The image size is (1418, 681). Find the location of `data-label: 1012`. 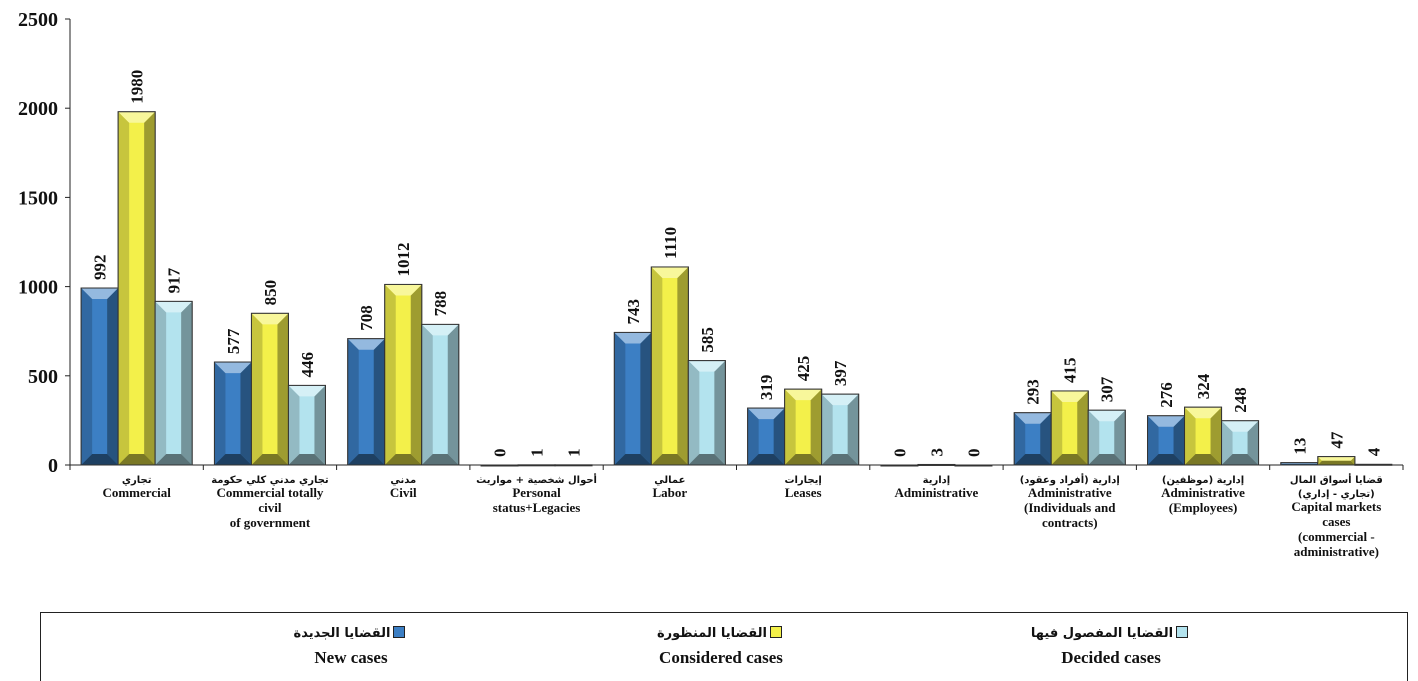

data-label: 1012 is located at coordinates (403, 259).